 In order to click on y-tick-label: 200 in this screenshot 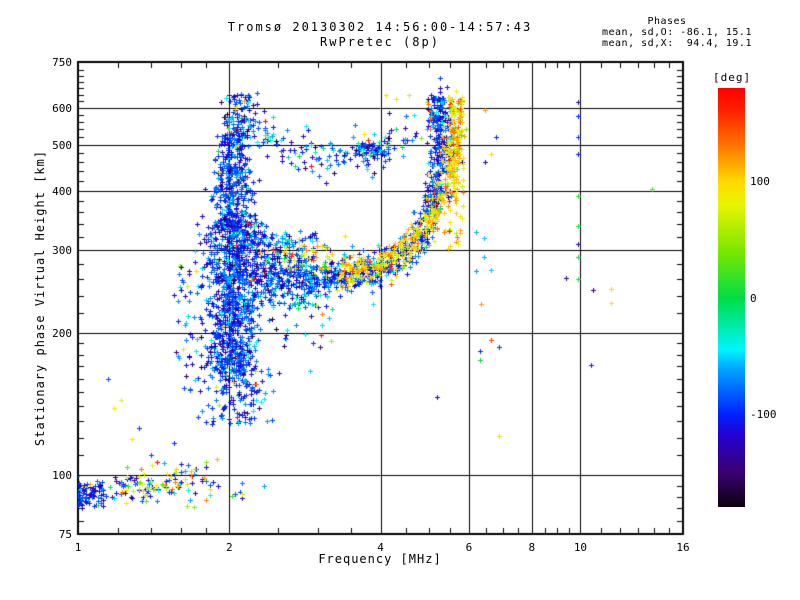, I will do `click(62, 333)`.